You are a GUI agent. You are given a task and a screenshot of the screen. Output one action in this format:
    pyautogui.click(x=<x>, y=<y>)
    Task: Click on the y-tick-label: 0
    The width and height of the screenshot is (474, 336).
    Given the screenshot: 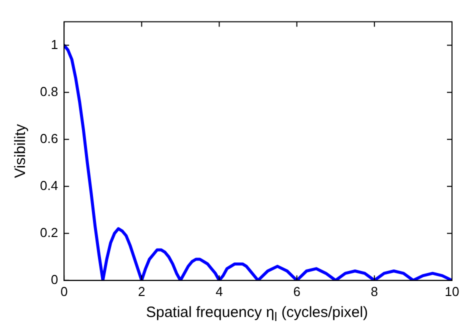 What is the action you would take?
    pyautogui.click(x=54, y=279)
    